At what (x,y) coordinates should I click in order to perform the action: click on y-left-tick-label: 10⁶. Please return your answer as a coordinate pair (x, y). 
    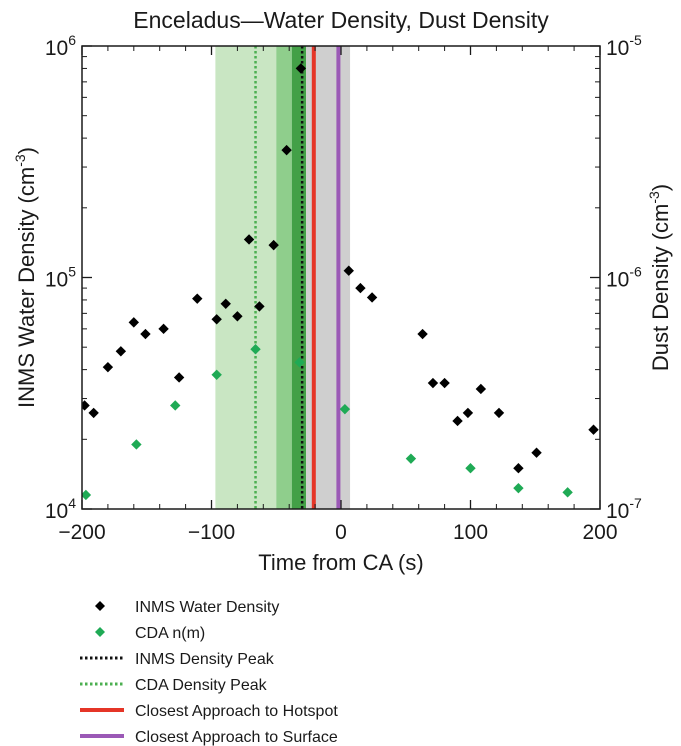
    Looking at the image, I should click on (60, 46).